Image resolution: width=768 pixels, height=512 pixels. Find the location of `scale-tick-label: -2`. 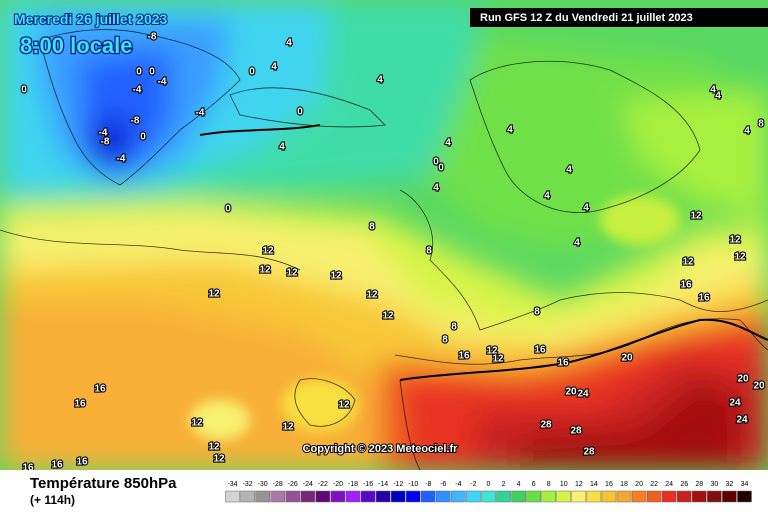

scale-tick-label: -2 is located at coordinates (473, 484).